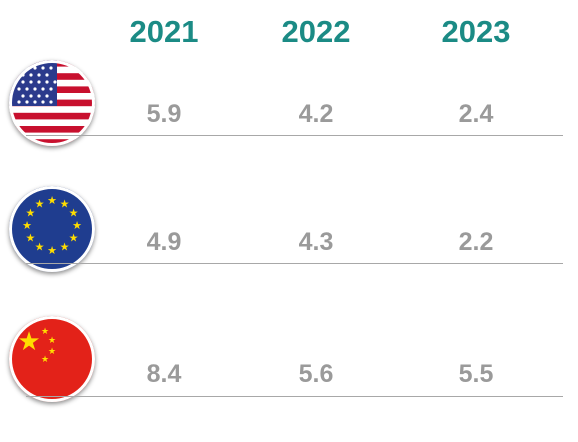  Describe the element at coordinates (476, 242) in the screenshot. I see `value-cell: 2.2` at that location.